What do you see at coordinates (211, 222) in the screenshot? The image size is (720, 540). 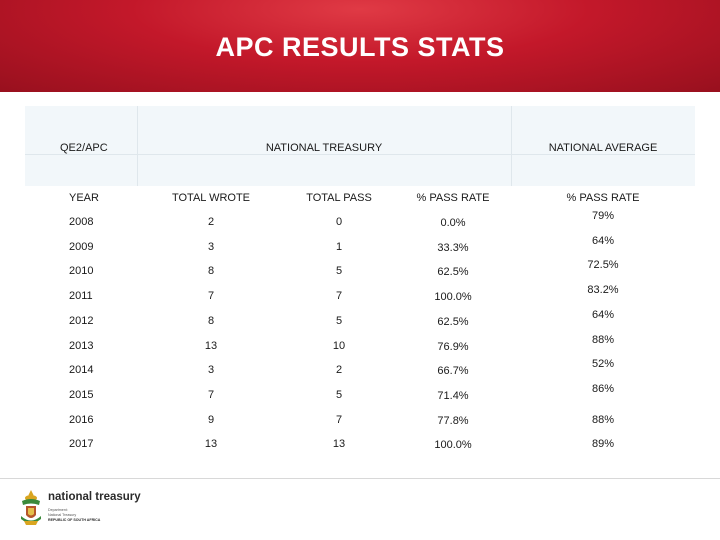 I see `cell-total-wrote: 2` at bounding box center [211, 222].